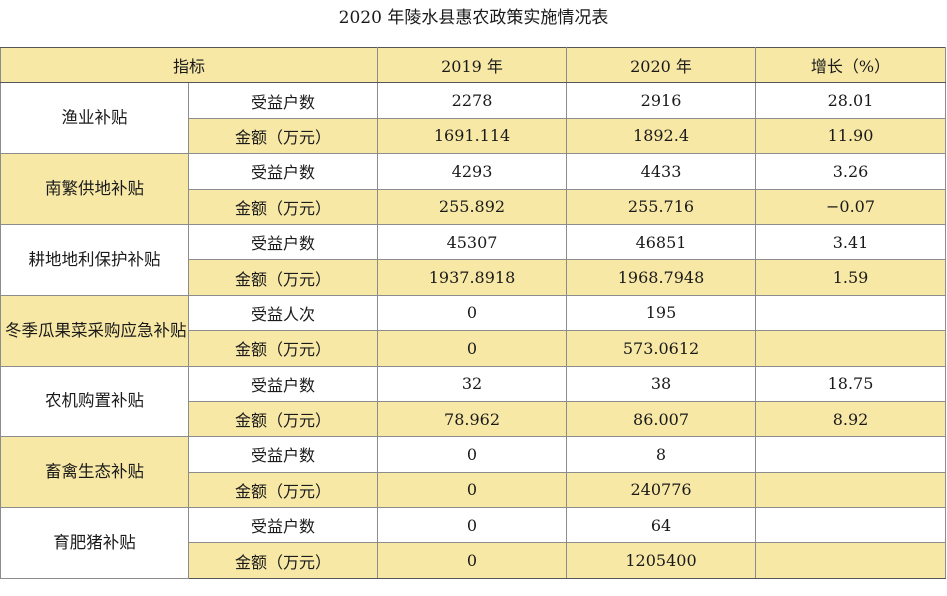  What do you see at coordinates (851, 171) in the screenshot?
I see `value-growth: 3.26` at bounding box center [851, 171].